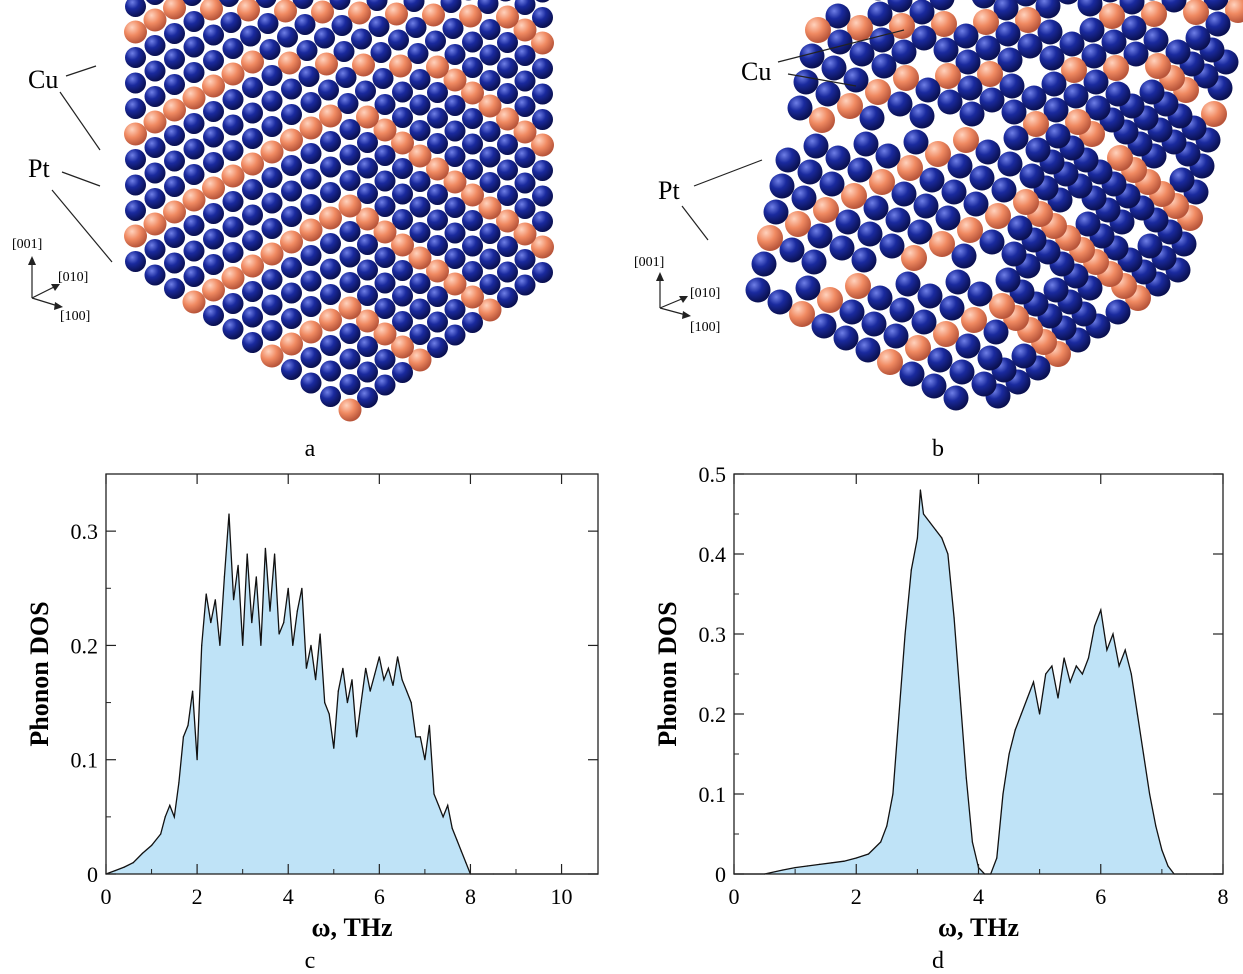 This screenshot has width=1243, height=974. What do you see at coordinates (667, 673) in the screenshot?
I see `y-axis-label-d: Phonon DOS` at bounding box center [667, 673].